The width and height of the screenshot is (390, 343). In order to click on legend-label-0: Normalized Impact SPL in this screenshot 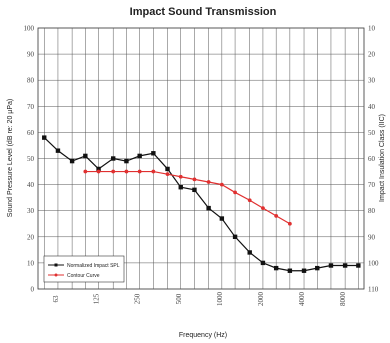, I will do `click(93, 266)`.